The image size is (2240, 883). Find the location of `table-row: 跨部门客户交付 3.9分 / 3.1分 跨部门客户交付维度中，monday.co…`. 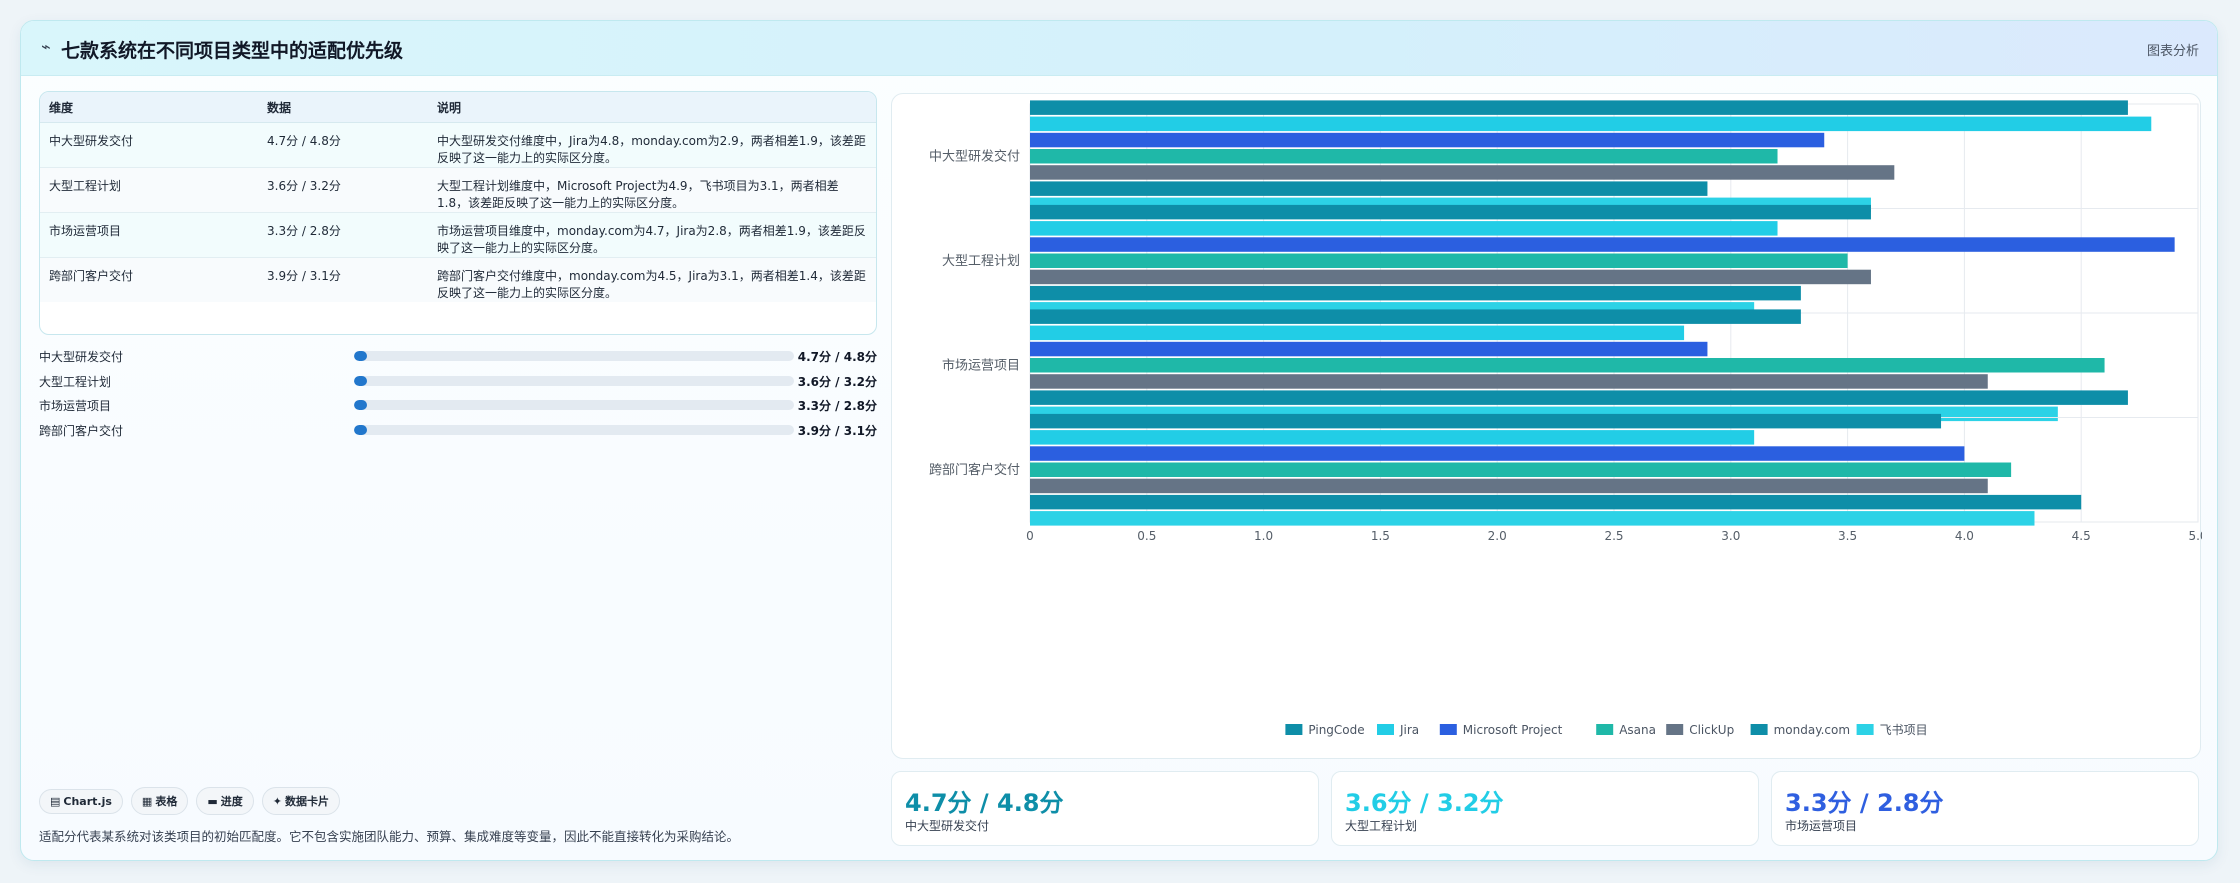

table-row: 跨部门客户交付 3.9分 / 3.1分 跨部门客户交付维度中，monday.co… is located at coordinates (458, 279).